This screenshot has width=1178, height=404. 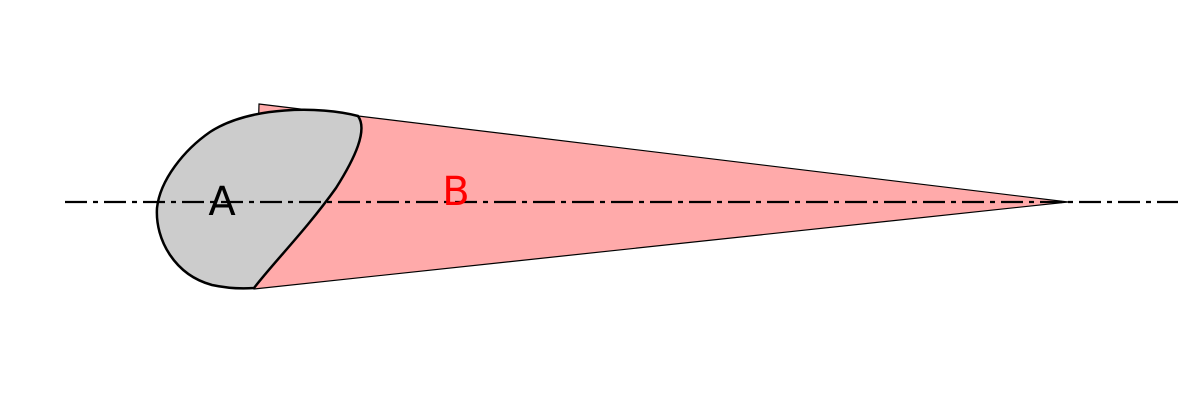 I want to click on shape-region-a, so click(x=259, y=199).